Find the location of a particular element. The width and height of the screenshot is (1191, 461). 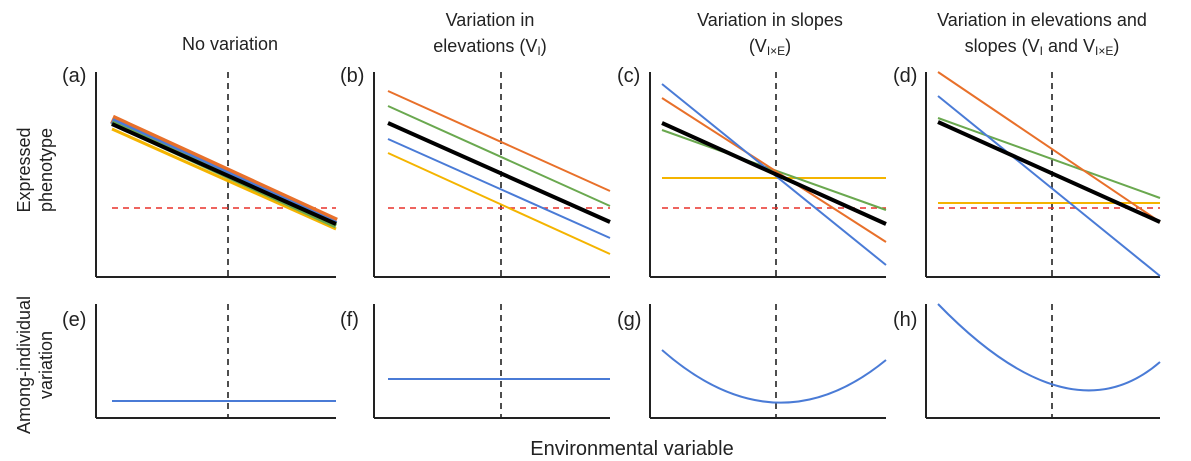

blue-norm-b is located at coordinates (499, 188).